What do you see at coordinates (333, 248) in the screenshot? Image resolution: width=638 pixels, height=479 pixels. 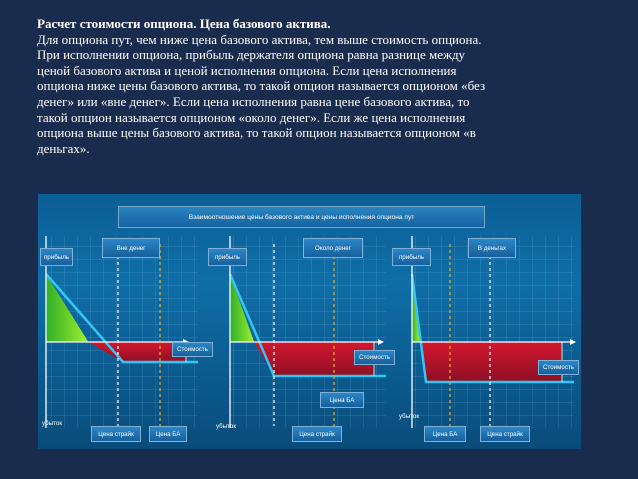 I see `panel-title-at-the-money: Около денег` at bounding box center [333, 248].